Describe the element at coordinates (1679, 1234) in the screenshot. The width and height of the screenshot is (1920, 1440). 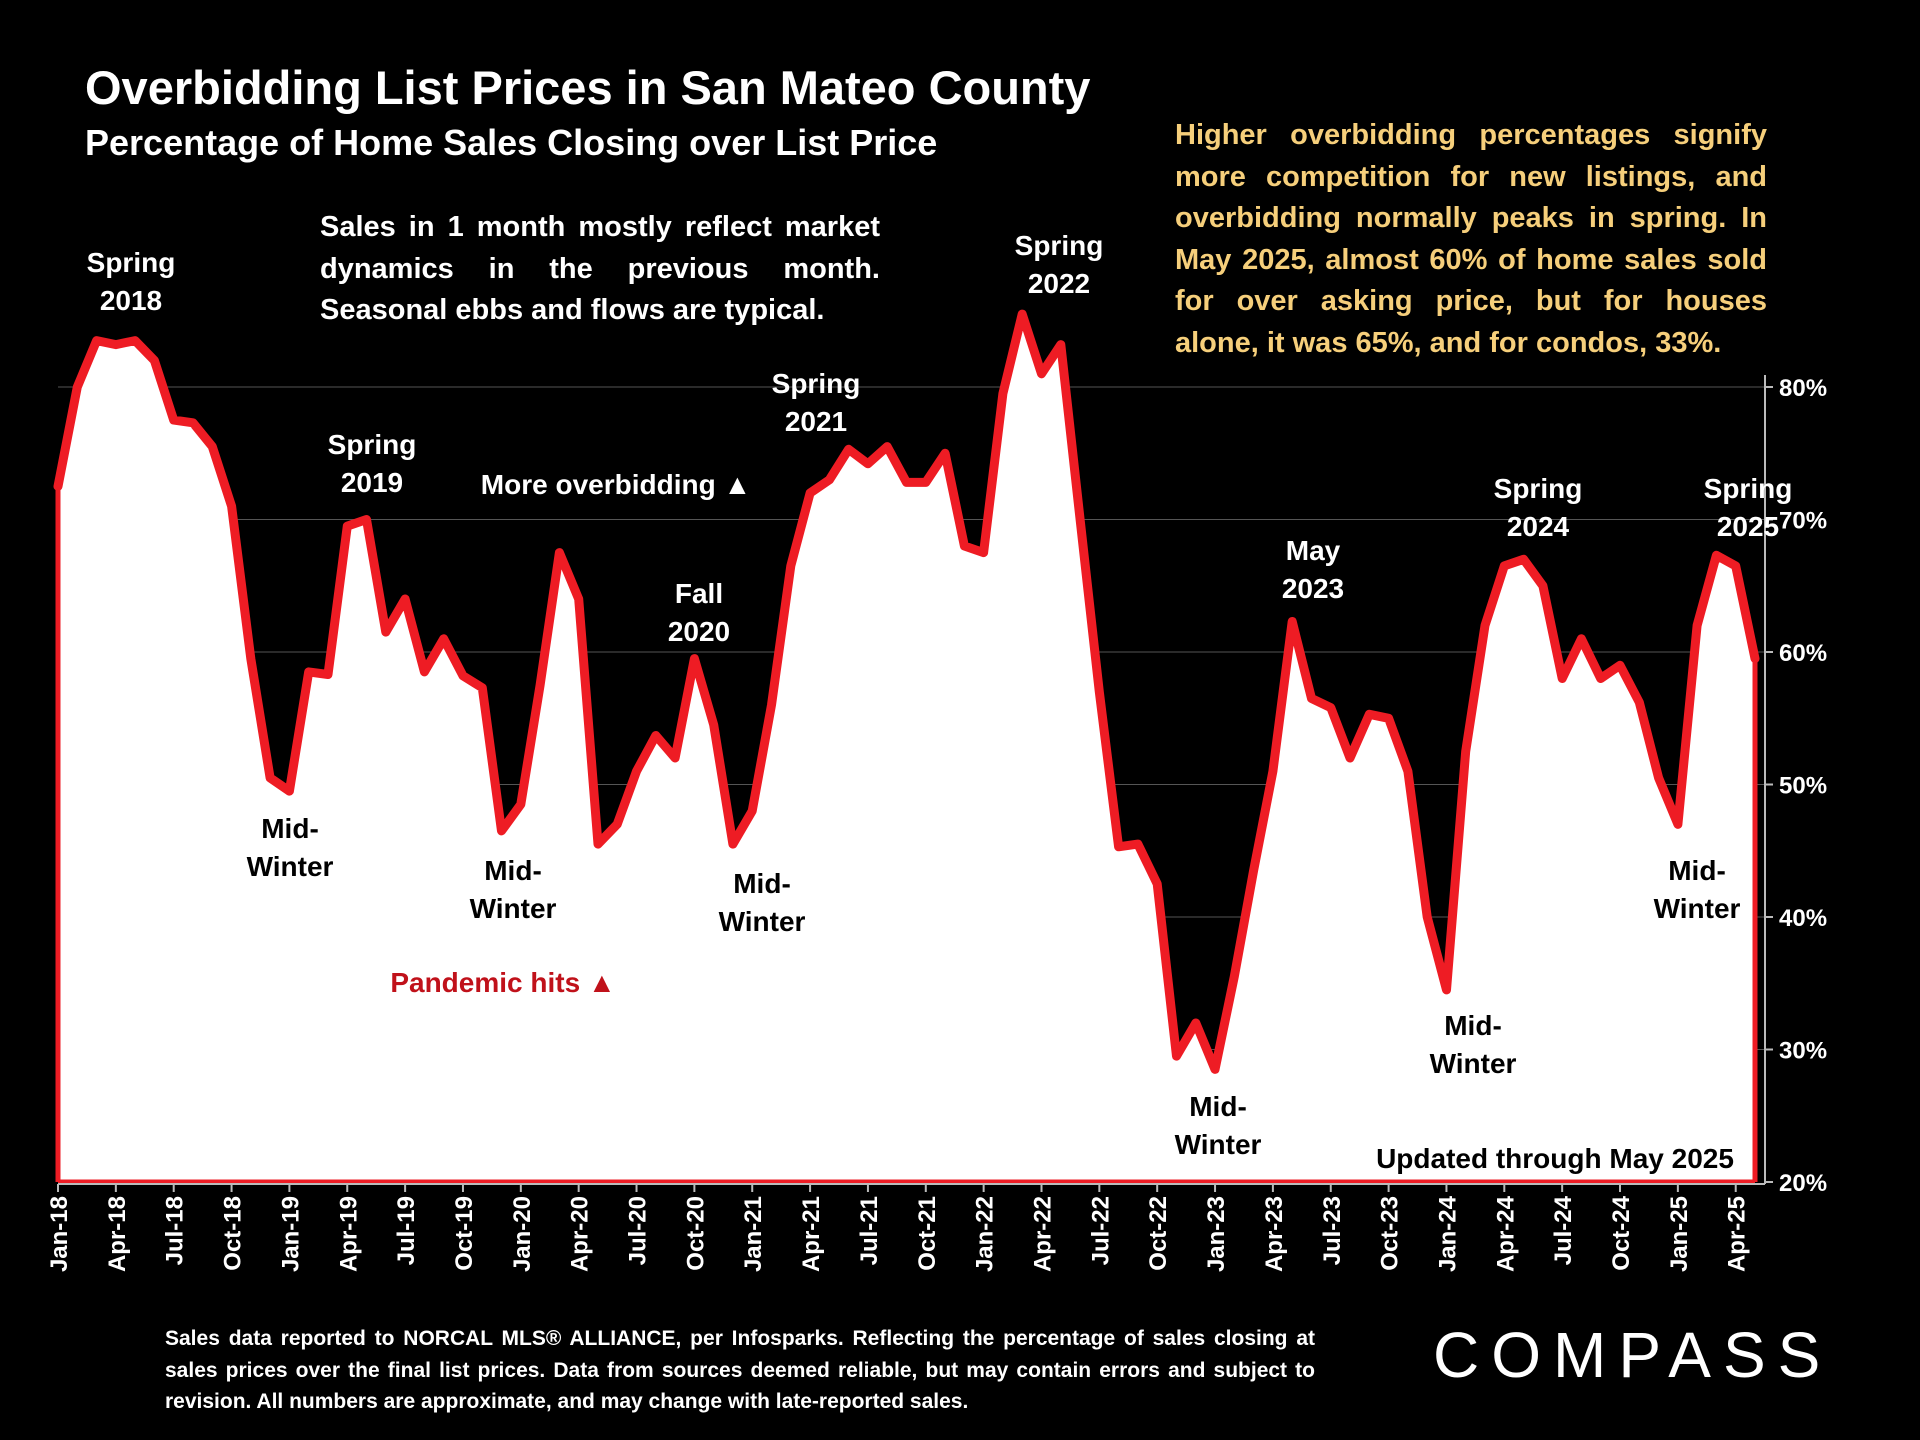
I see `x-tick-label: Jan-25` at that location.